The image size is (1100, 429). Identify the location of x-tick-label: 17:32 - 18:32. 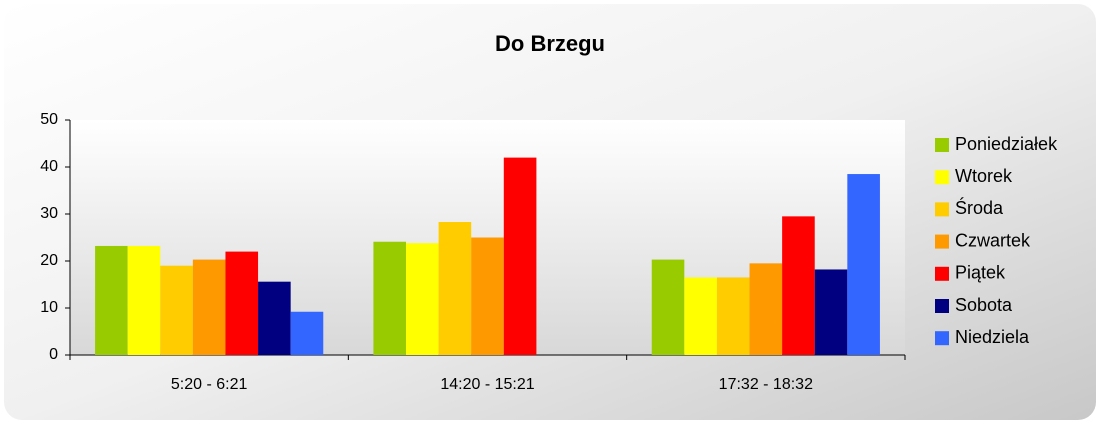
(766, 384).